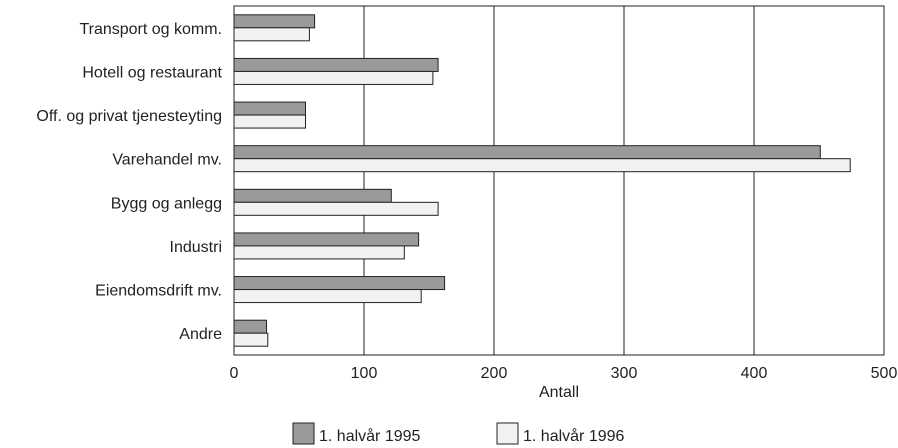  What do you see at coordinates (574, 436) in the screenshot?
I see `legend-label: 1. halvår 1996` at bounding box center [574, 436].